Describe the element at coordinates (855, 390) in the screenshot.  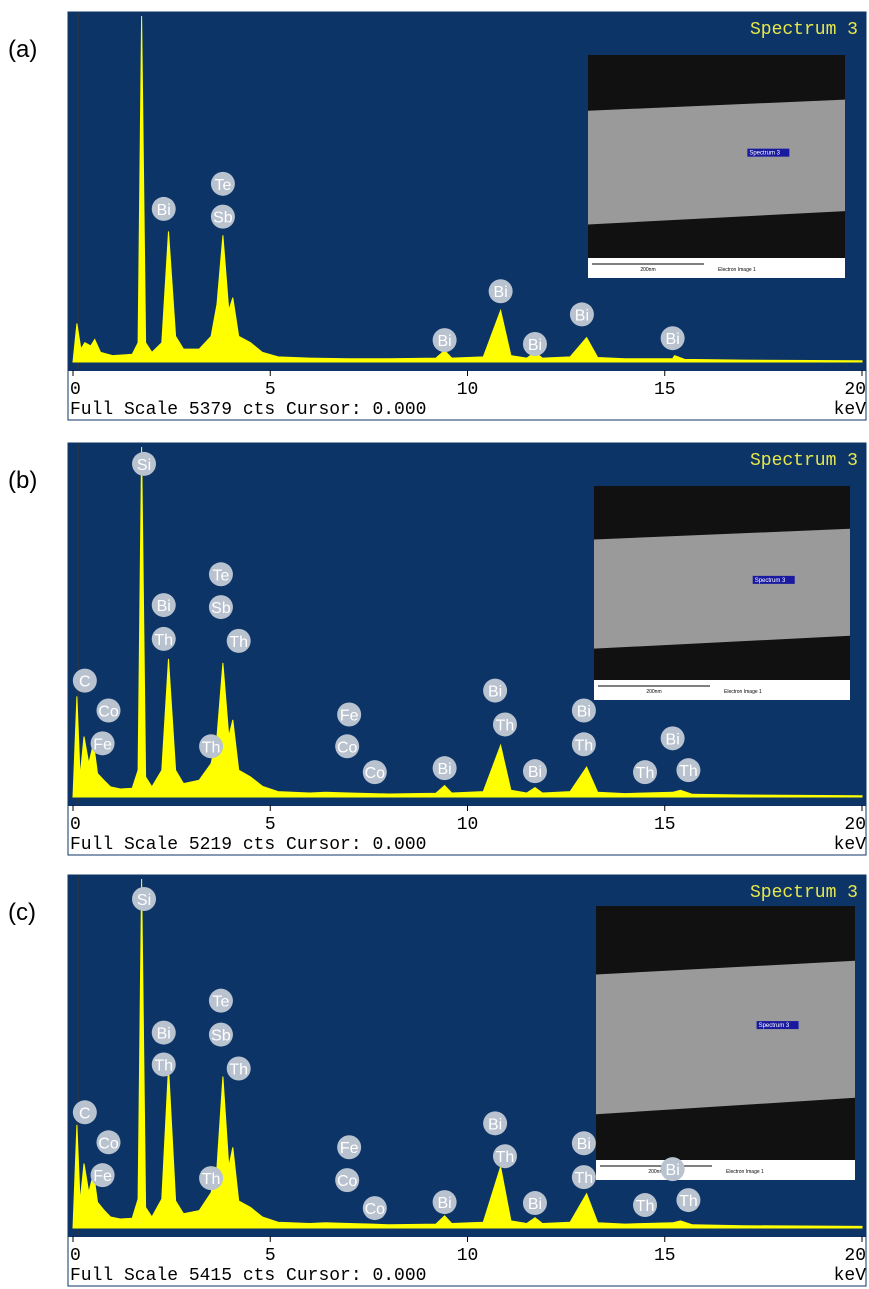
I see `x-tick-label: 20` at that location.